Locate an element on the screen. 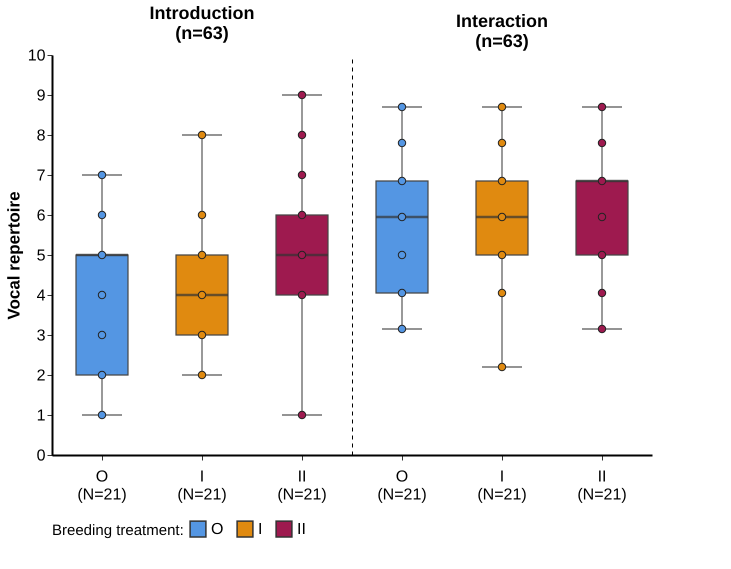 The width and height of the screenshot is (731, 569). legend-label: O is located at coordinates (217, 529).